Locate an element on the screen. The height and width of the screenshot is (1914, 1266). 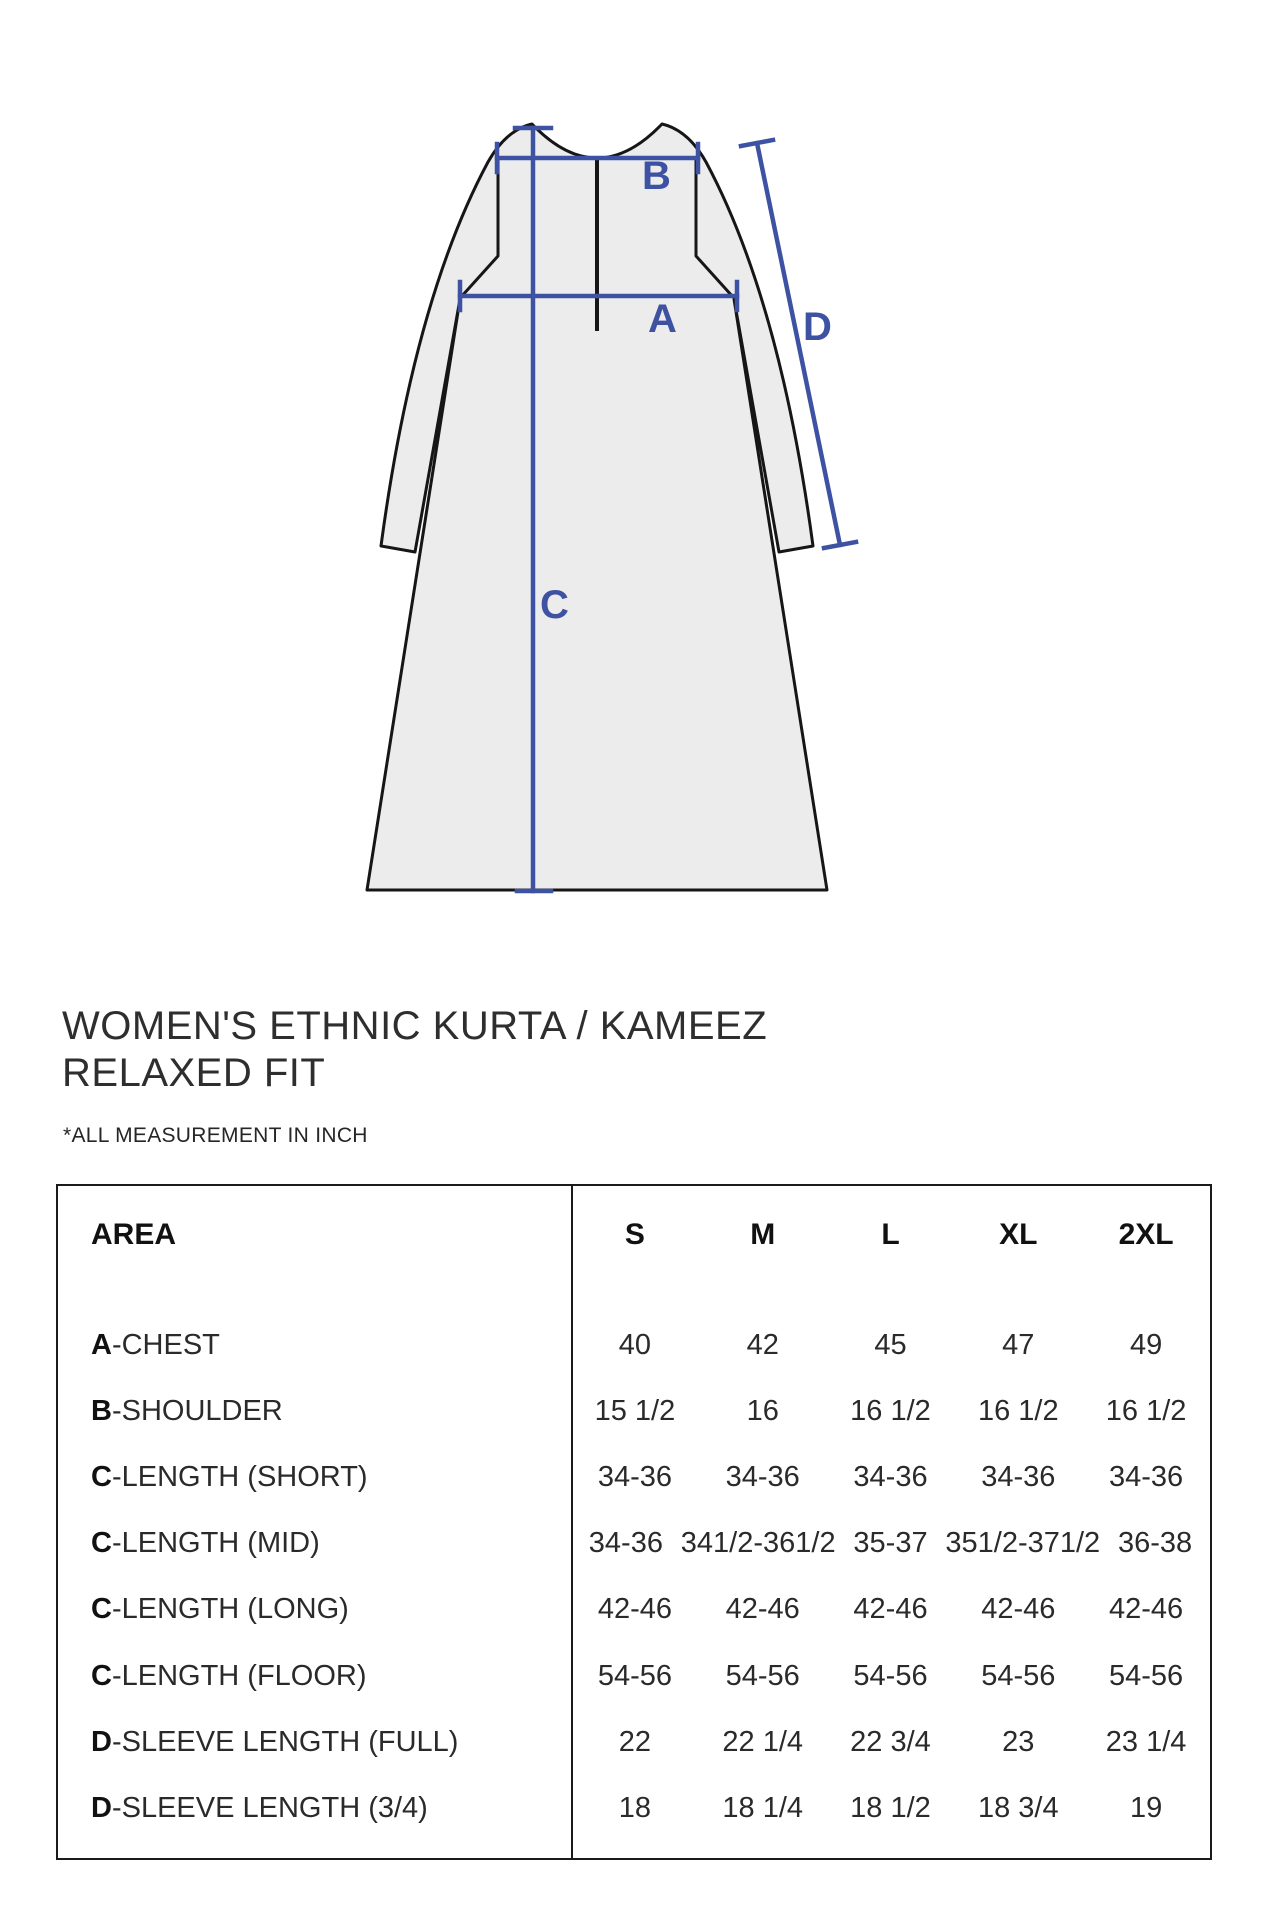
table-row-chest: A-CHEST 40 42 45 47 49 is located at coordinates (634, 1345).